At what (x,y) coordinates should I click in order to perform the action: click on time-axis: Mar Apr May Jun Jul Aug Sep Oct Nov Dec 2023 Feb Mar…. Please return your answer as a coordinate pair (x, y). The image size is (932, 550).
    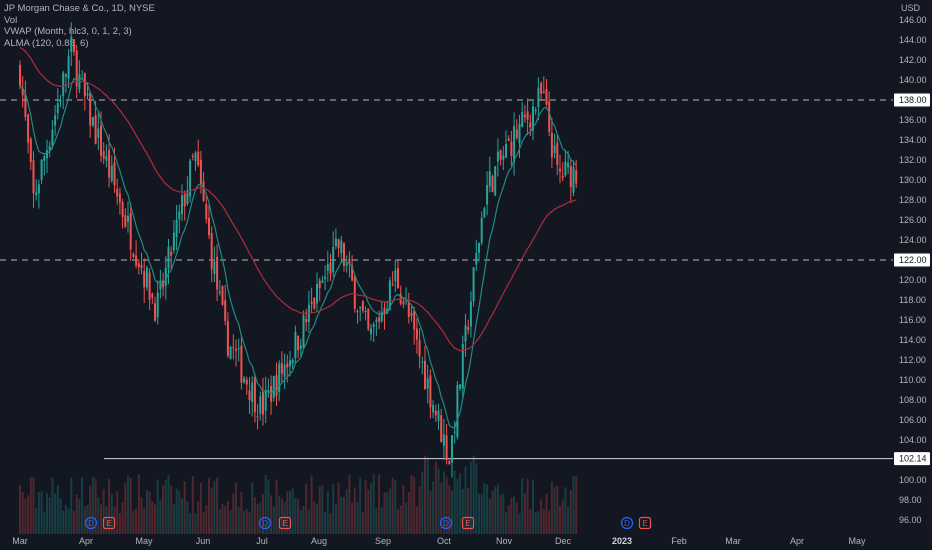
    Looking at the image, I should click on (439, 541).